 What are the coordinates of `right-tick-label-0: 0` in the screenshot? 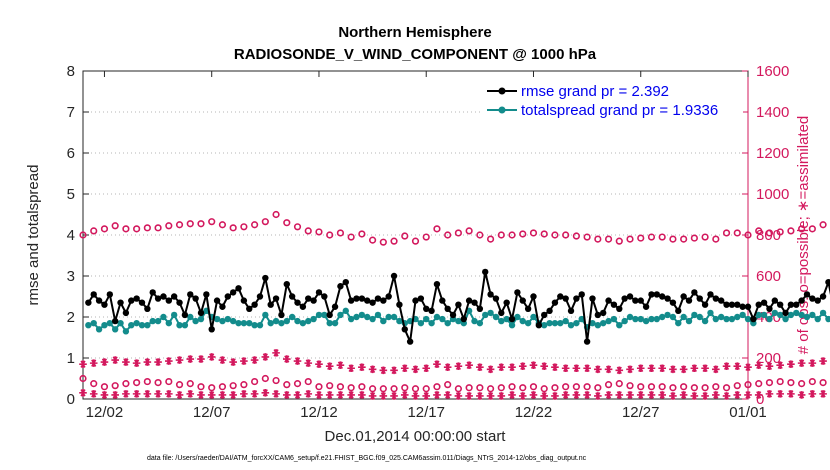 It's located at (760, 399).